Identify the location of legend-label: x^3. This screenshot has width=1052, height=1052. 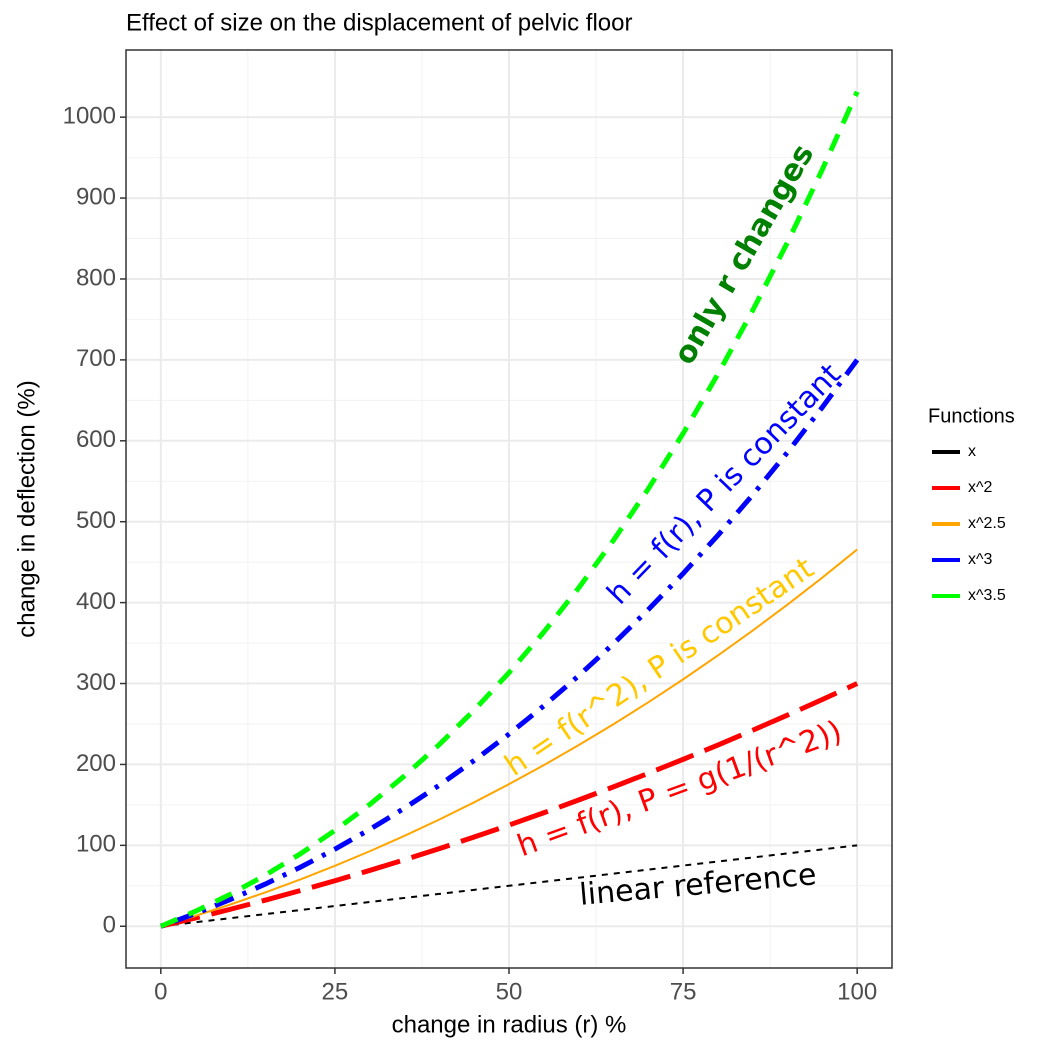
(980, 559).